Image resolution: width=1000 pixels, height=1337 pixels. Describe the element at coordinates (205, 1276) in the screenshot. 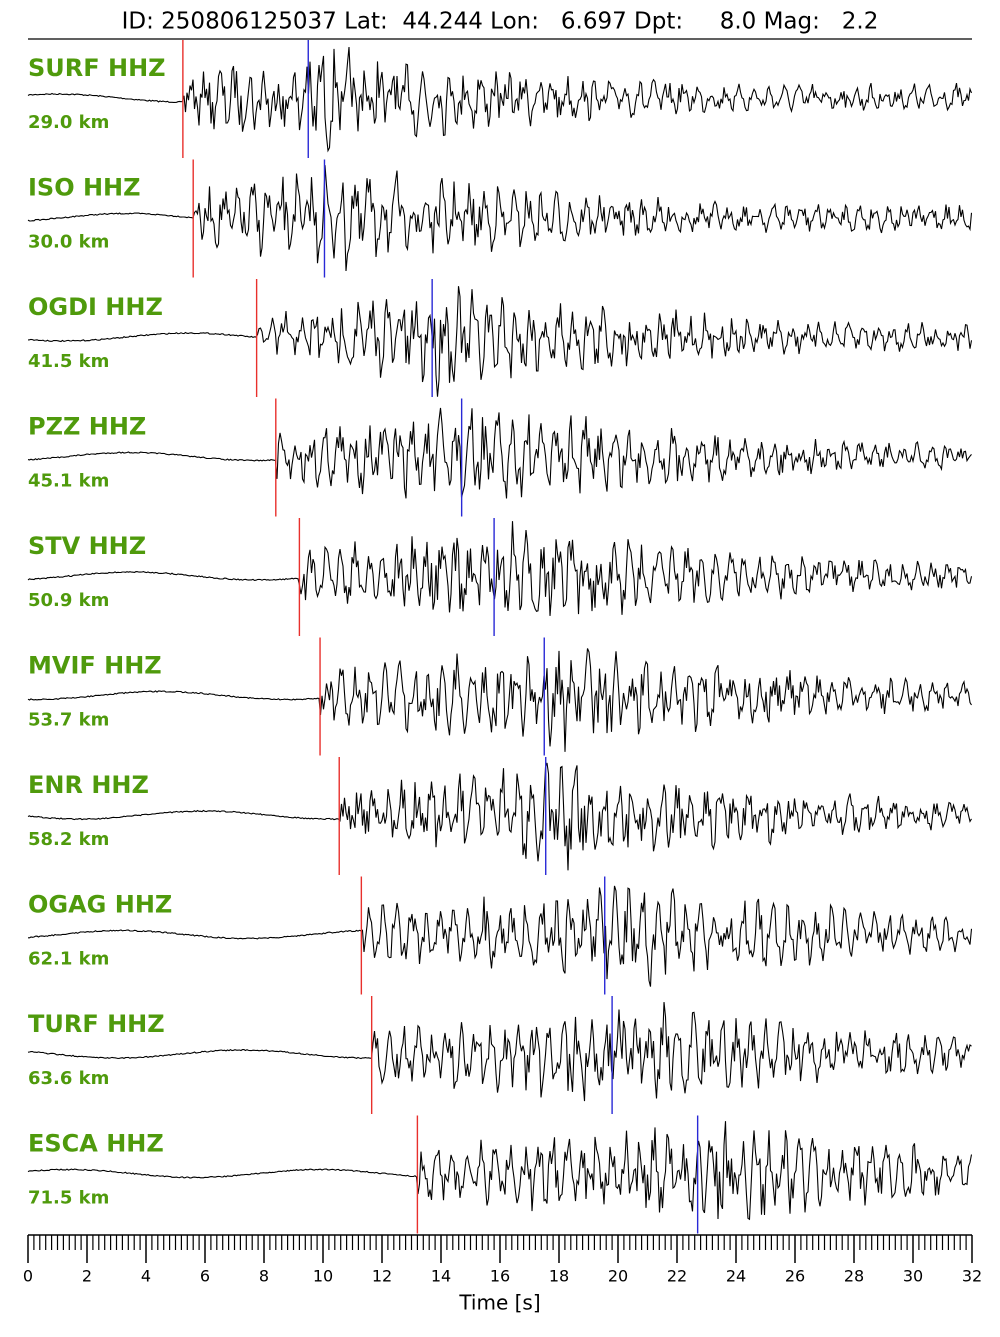

I see `x-tick-label: 6` at that location.